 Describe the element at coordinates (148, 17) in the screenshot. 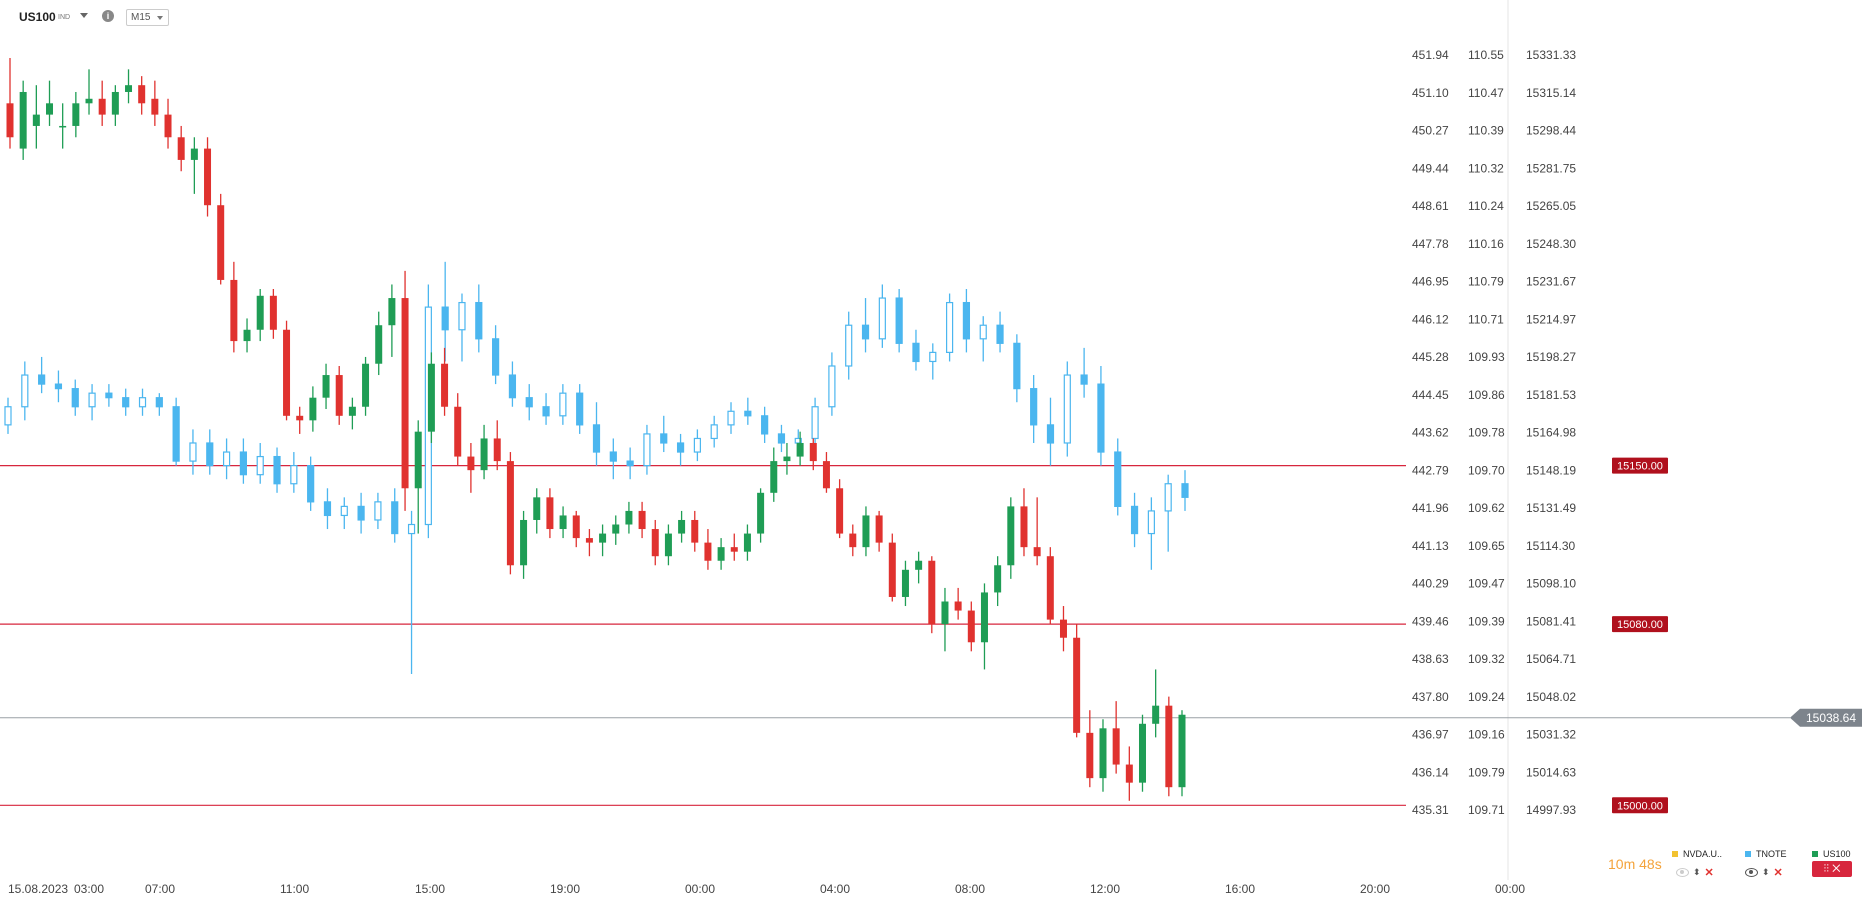

I see `timeframe-select: M15` at that location.